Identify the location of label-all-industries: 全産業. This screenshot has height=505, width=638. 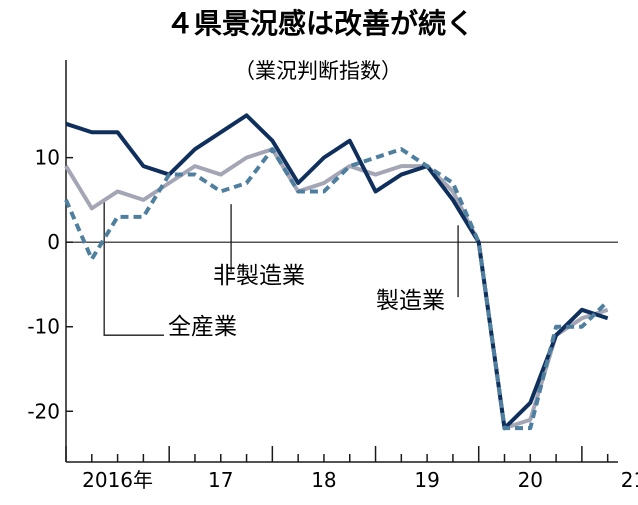
(202, 327).